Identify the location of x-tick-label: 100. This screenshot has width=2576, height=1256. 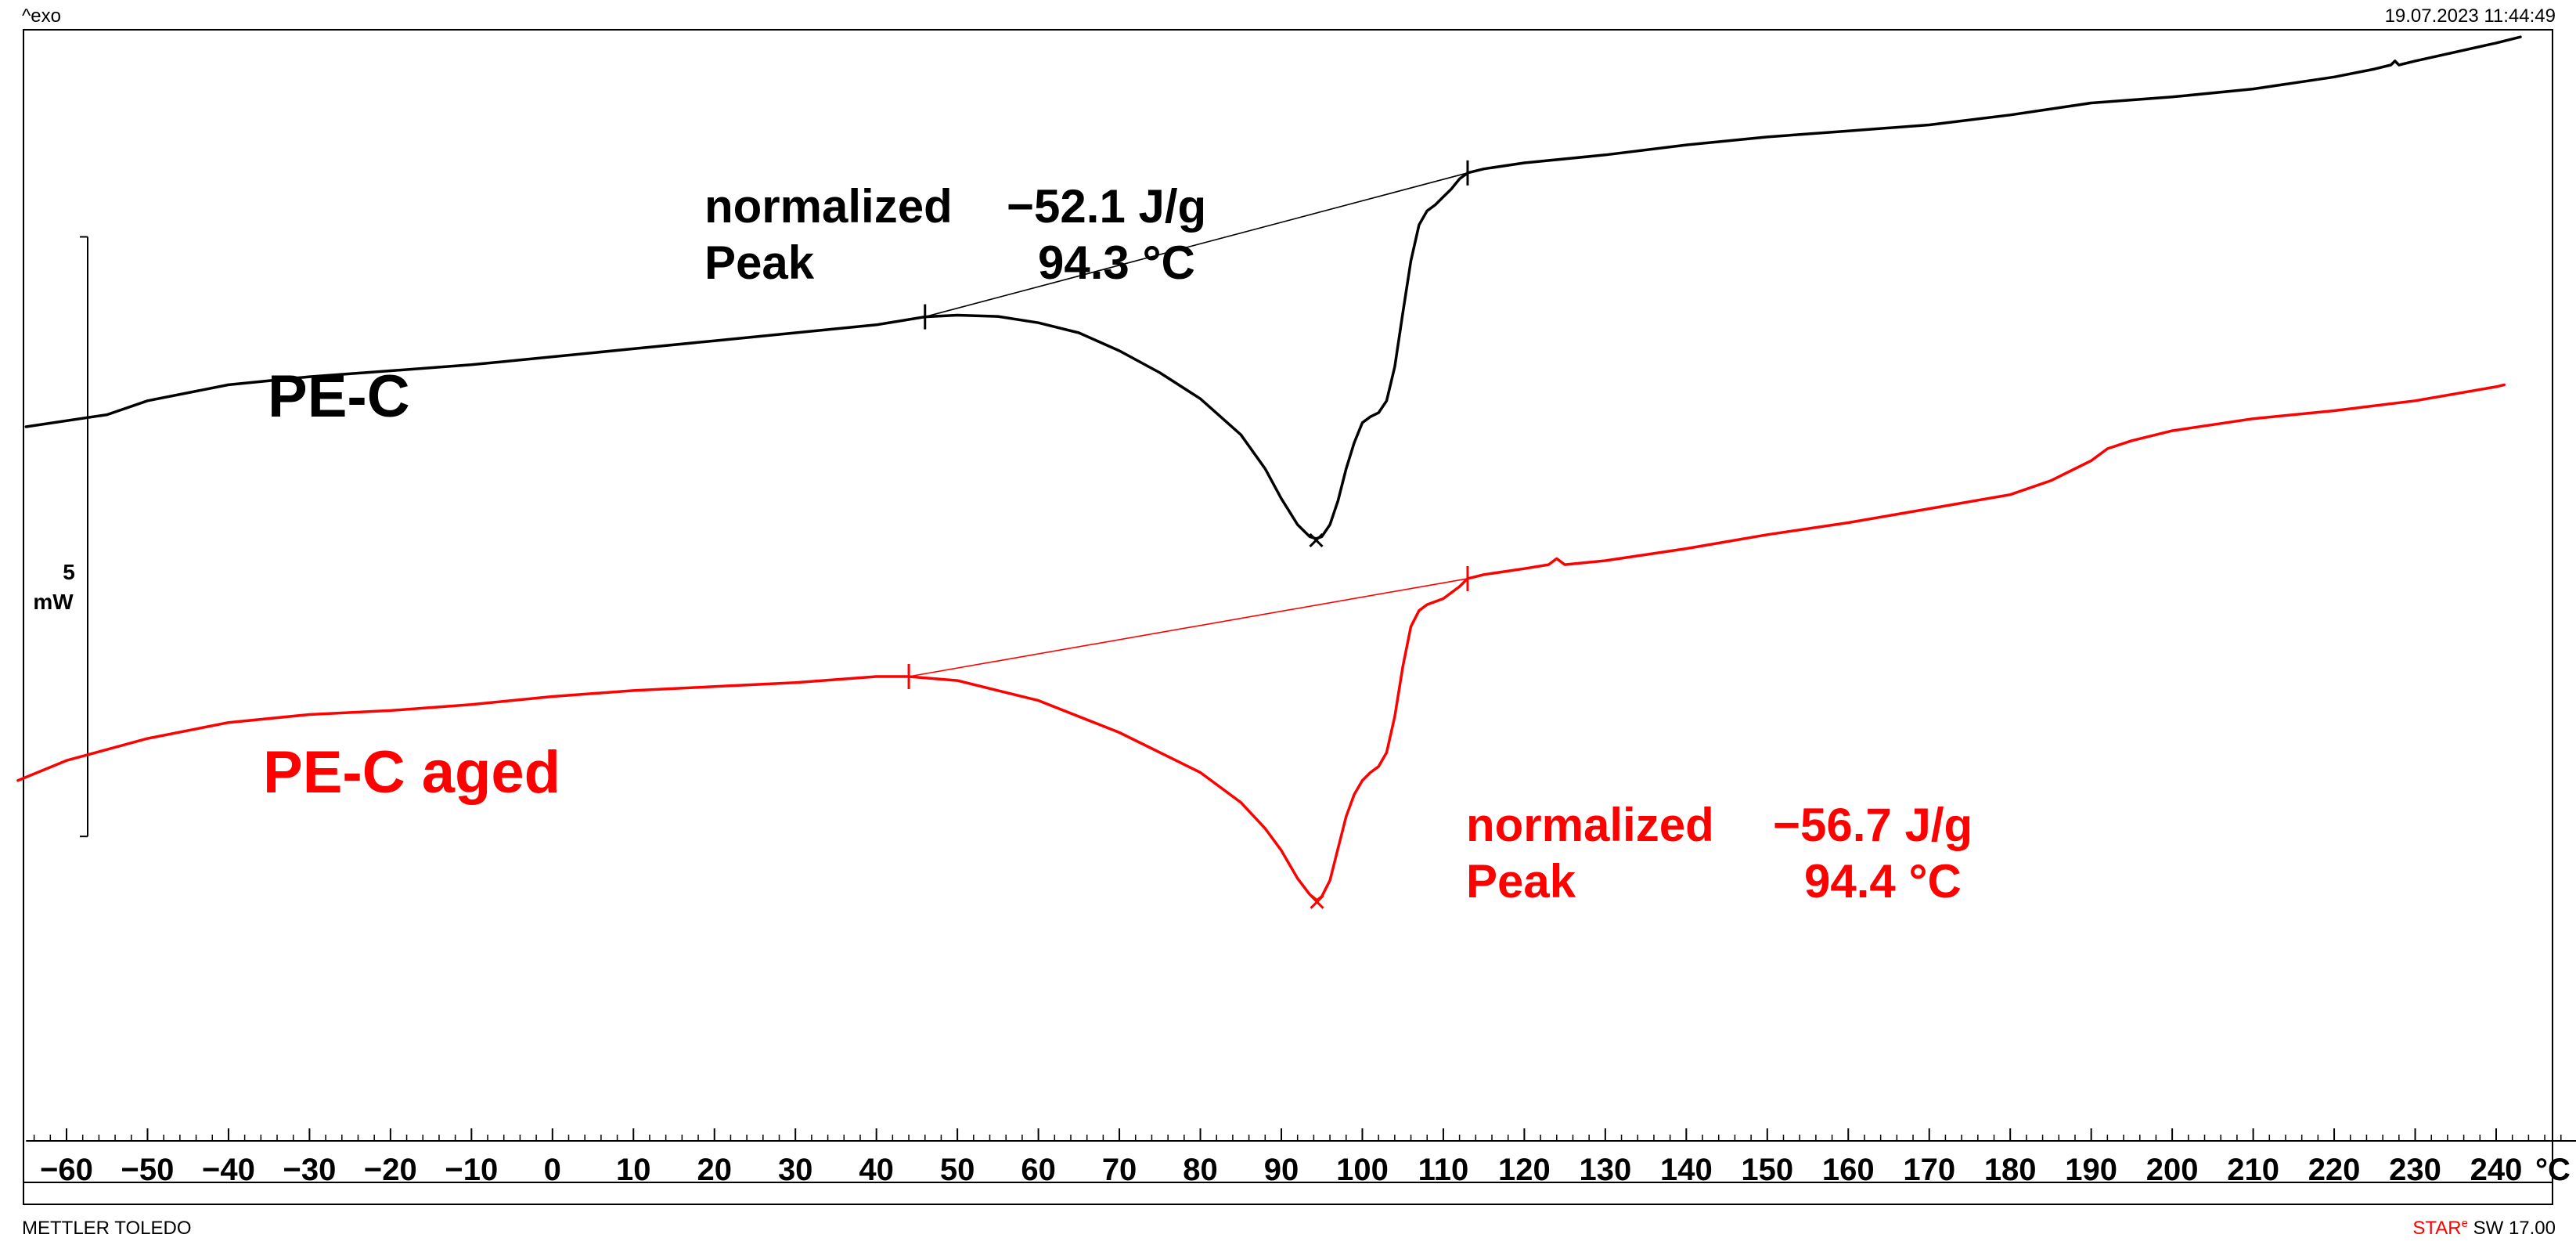
(1362, 1170).